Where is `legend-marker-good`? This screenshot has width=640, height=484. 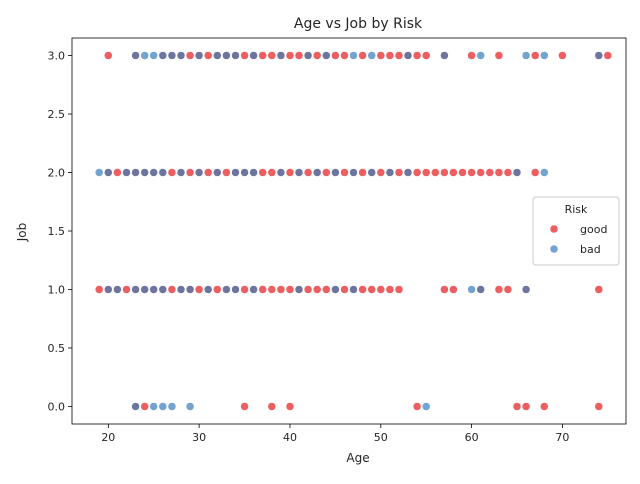 legend-marker-good is located at coordinates (554, 229).